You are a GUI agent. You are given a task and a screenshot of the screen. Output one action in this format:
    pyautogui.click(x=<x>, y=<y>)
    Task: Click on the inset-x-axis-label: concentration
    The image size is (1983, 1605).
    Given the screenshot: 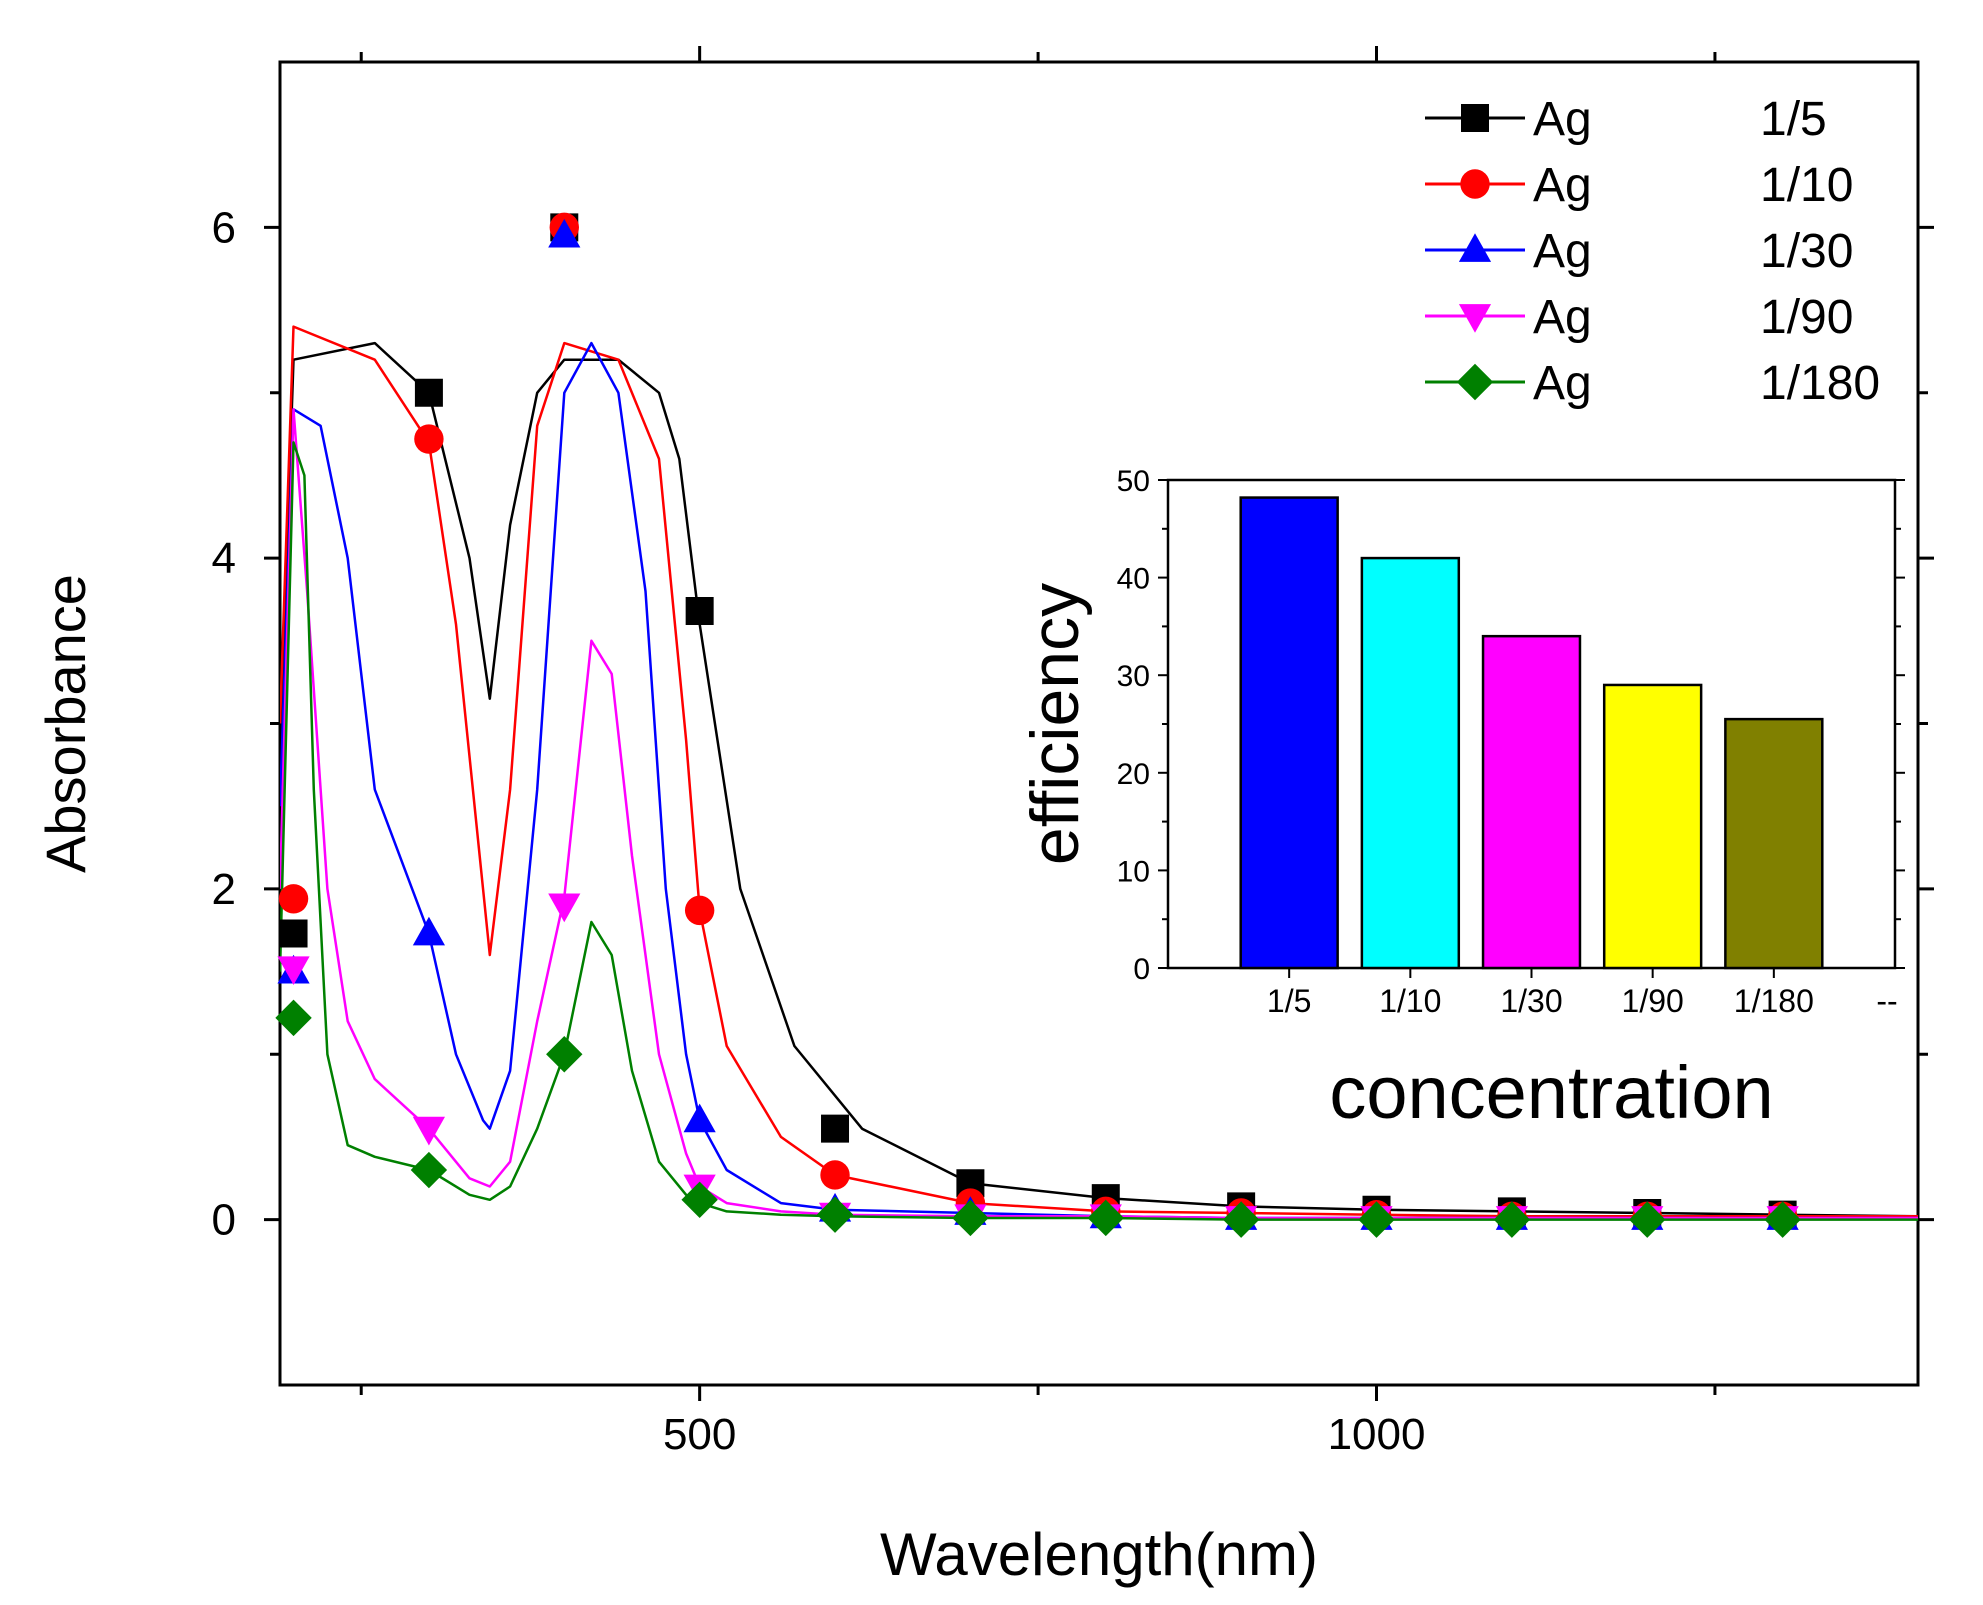 What is the action you would take?
    pyautogui.click(x=1551, y=1092)
    